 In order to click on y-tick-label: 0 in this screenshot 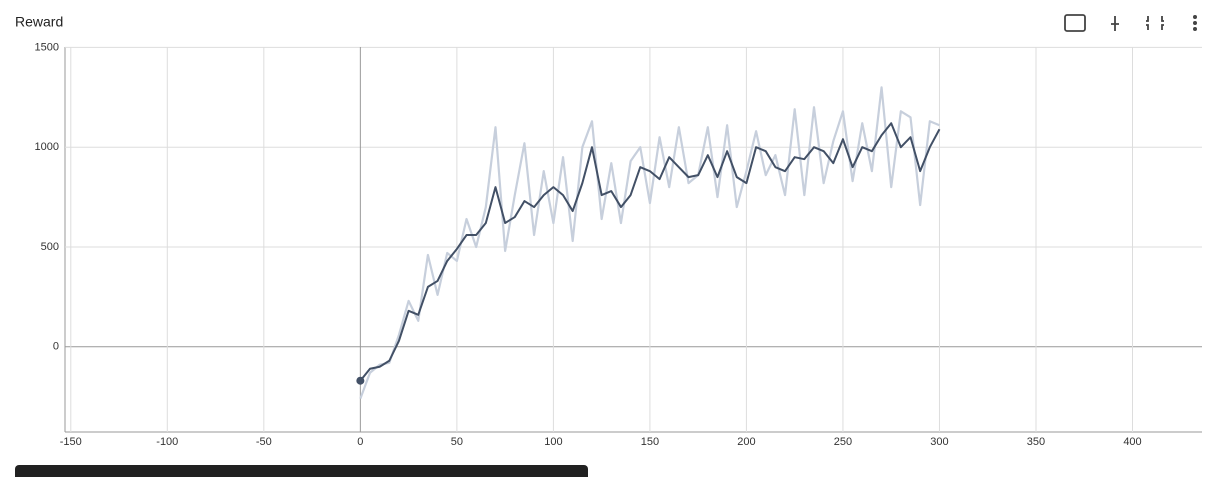, I will do `click(56, 347)`.